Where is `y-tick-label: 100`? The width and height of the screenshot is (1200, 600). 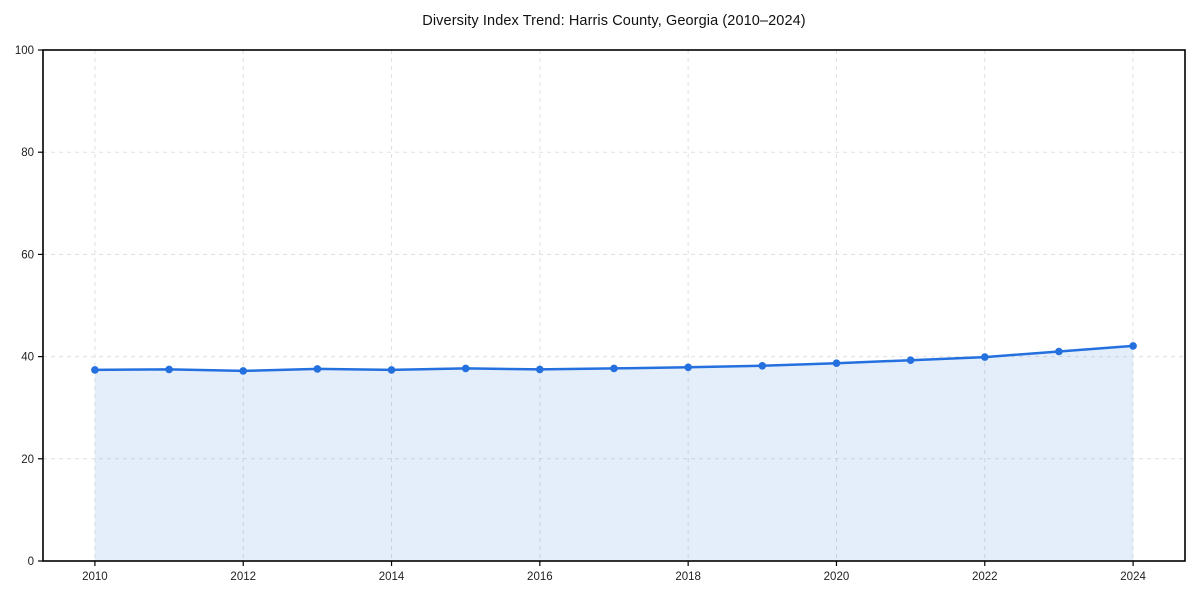
y-tick-label: 100 is located at coordinates (24, 51).